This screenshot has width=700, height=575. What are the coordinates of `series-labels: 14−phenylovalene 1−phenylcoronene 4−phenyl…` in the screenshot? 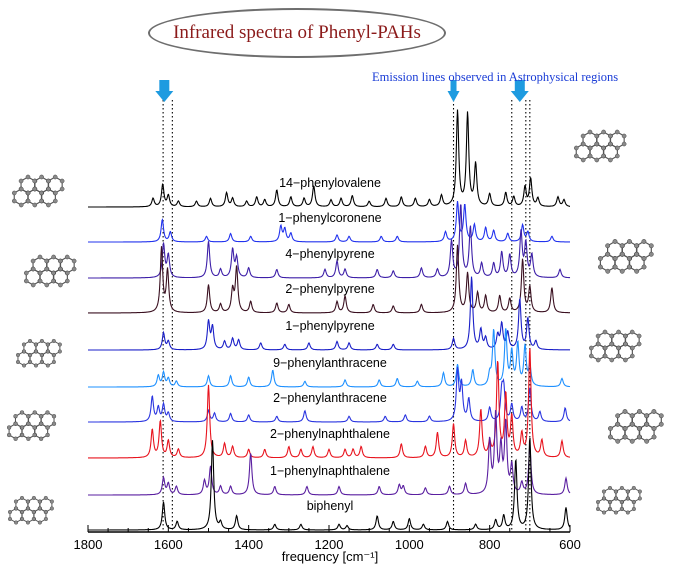 It's located at (330, 344).